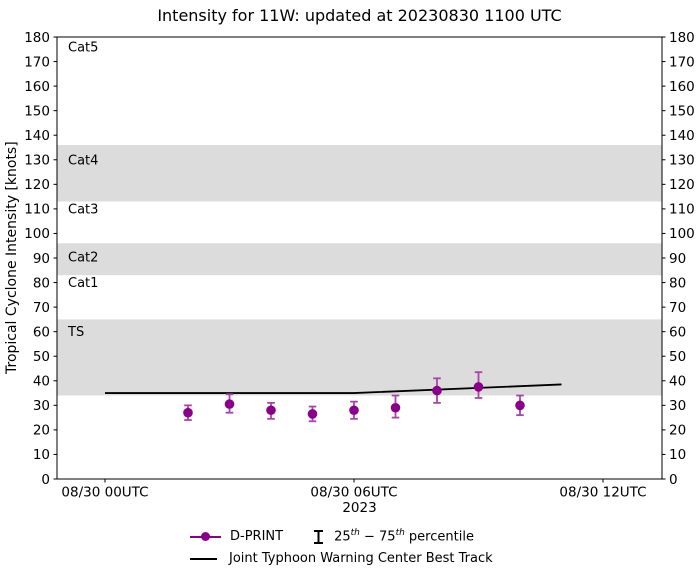 The image size is (699, 571). Describe the element at coordinates (37, 161) in the screenshot. I see `y-tick-label-left: 130` at that location.